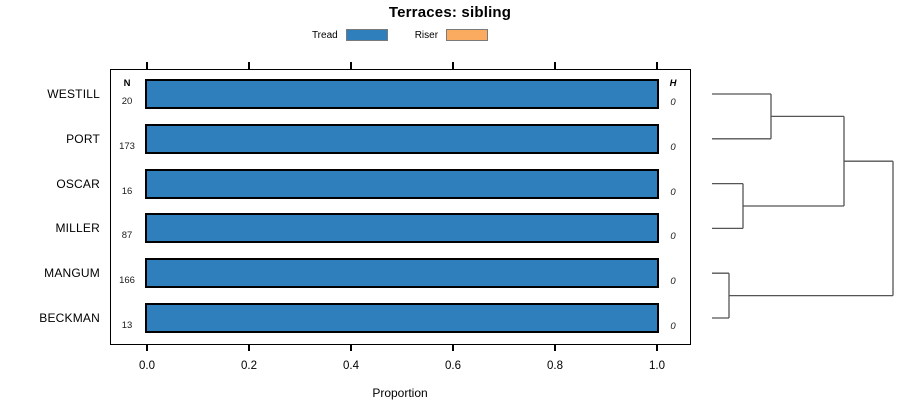  What do you see at coordinates (426, 35) in the screenshot?
I see `legend-label-riser: Riser` at bounding box center [426, 35].